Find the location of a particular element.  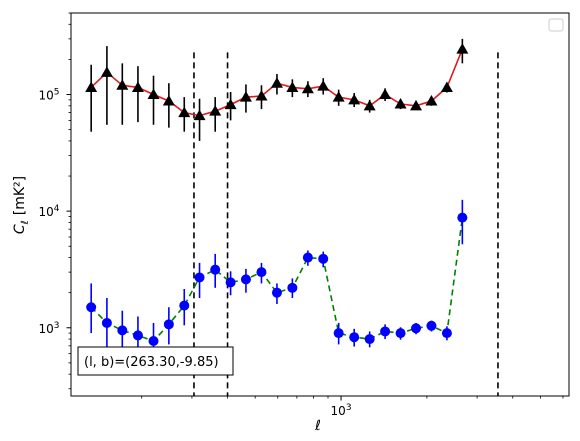

legend-box is located at coordinates (556, 25).